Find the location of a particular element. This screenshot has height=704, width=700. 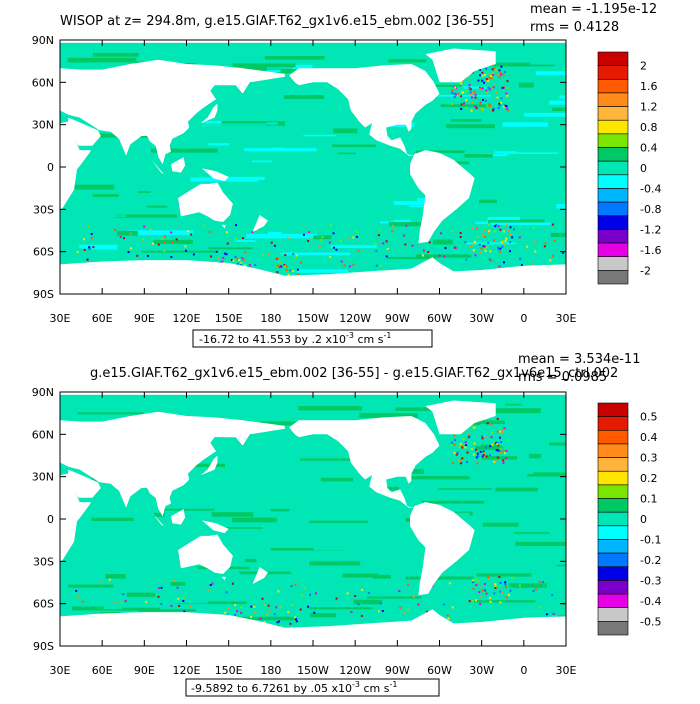

colorbar-label: 0.4 is located at coordinates (649, 148).